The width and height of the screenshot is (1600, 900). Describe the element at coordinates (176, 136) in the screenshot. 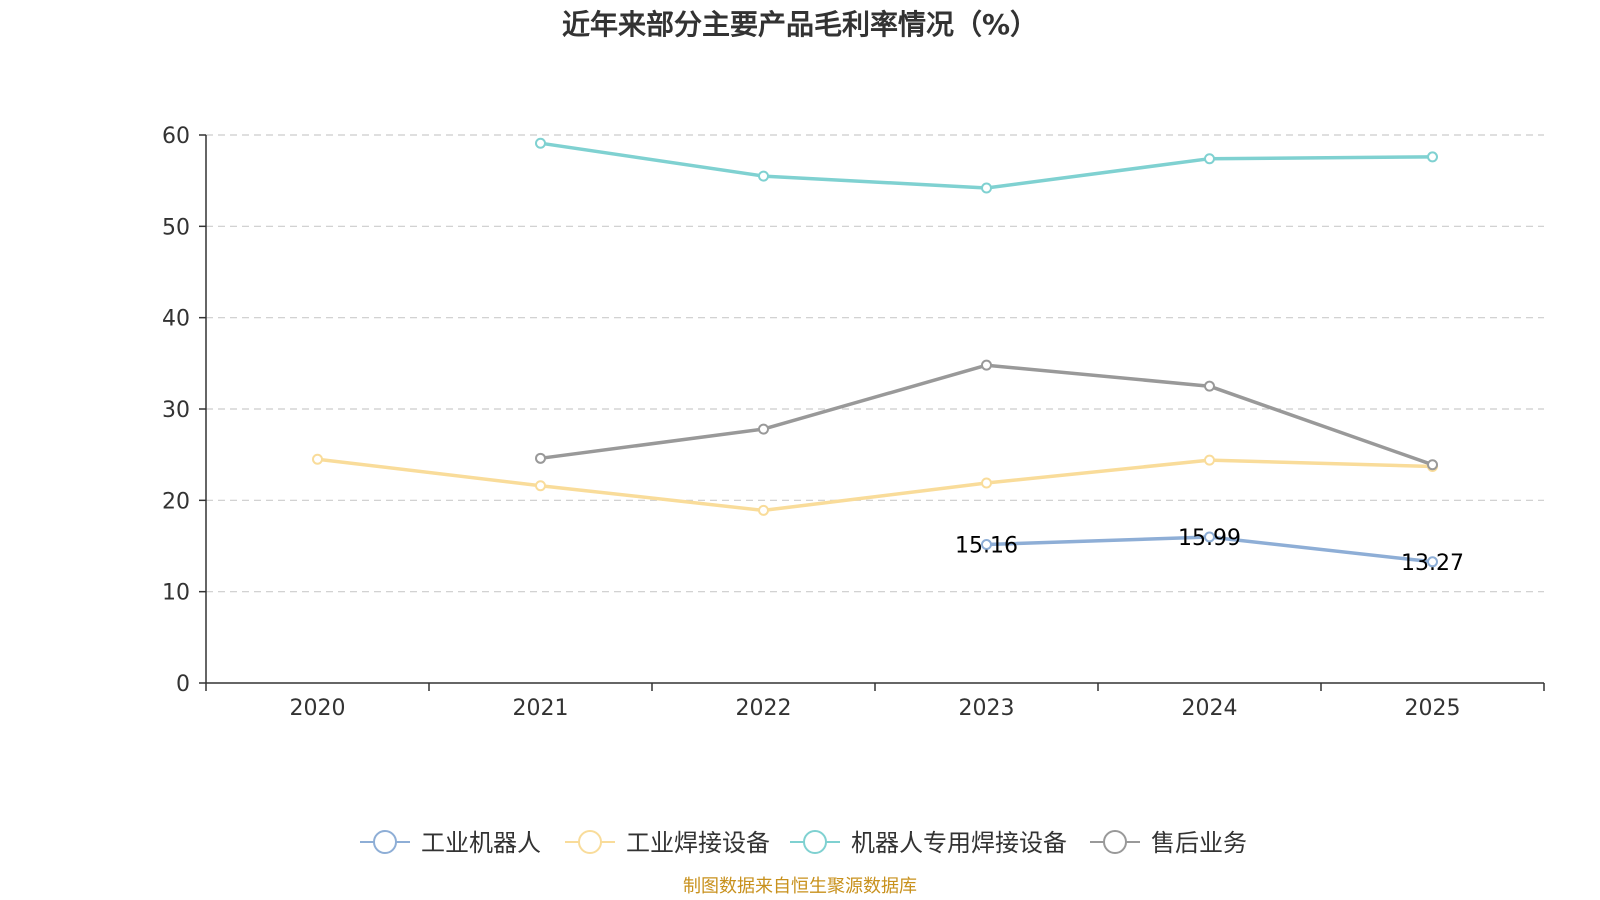

I see `y-tick-label: 60` at that location.